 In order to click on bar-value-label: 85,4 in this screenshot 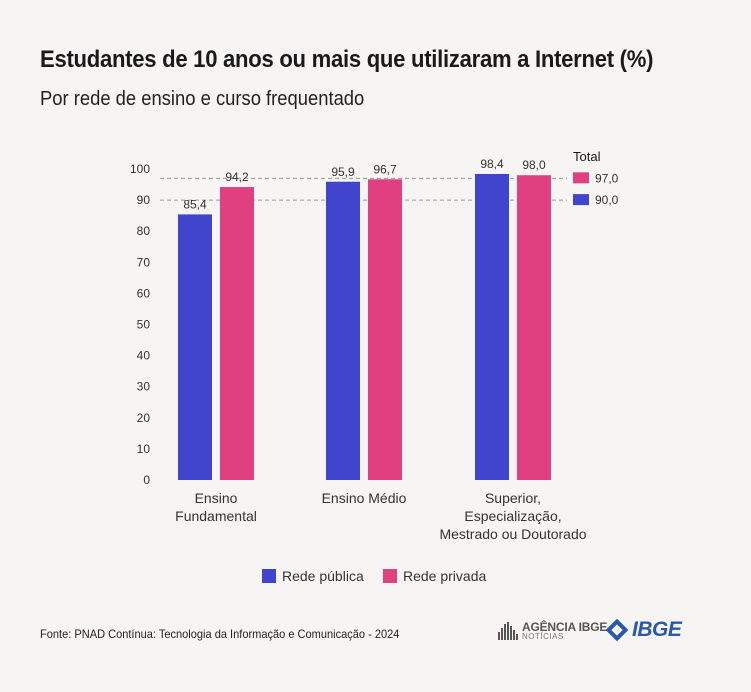, I will do `click(195, 204)`.